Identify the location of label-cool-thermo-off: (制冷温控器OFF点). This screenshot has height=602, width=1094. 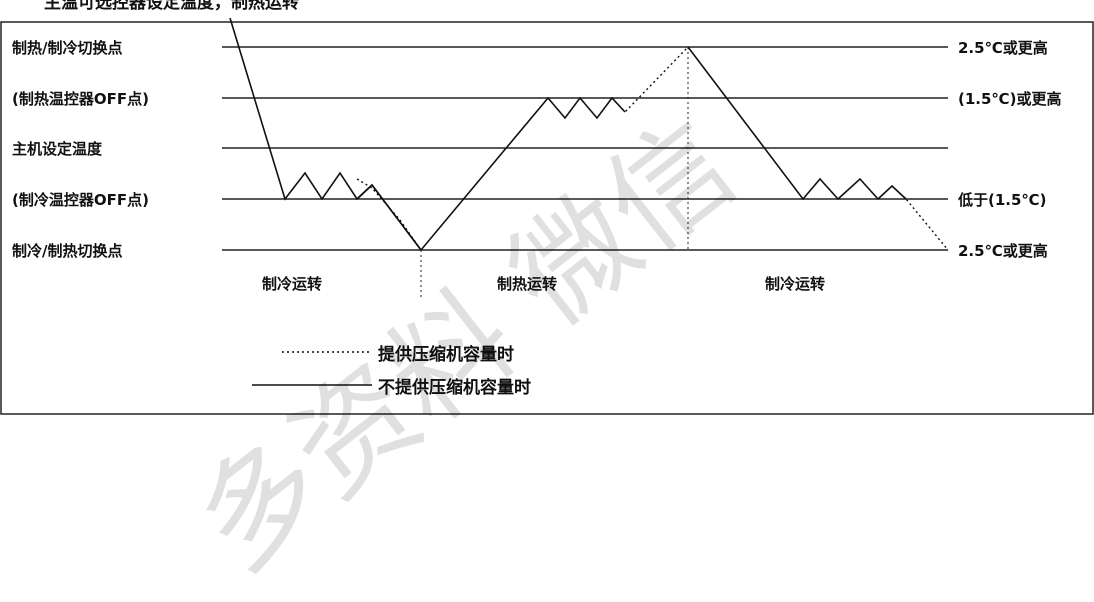
(80, 200).